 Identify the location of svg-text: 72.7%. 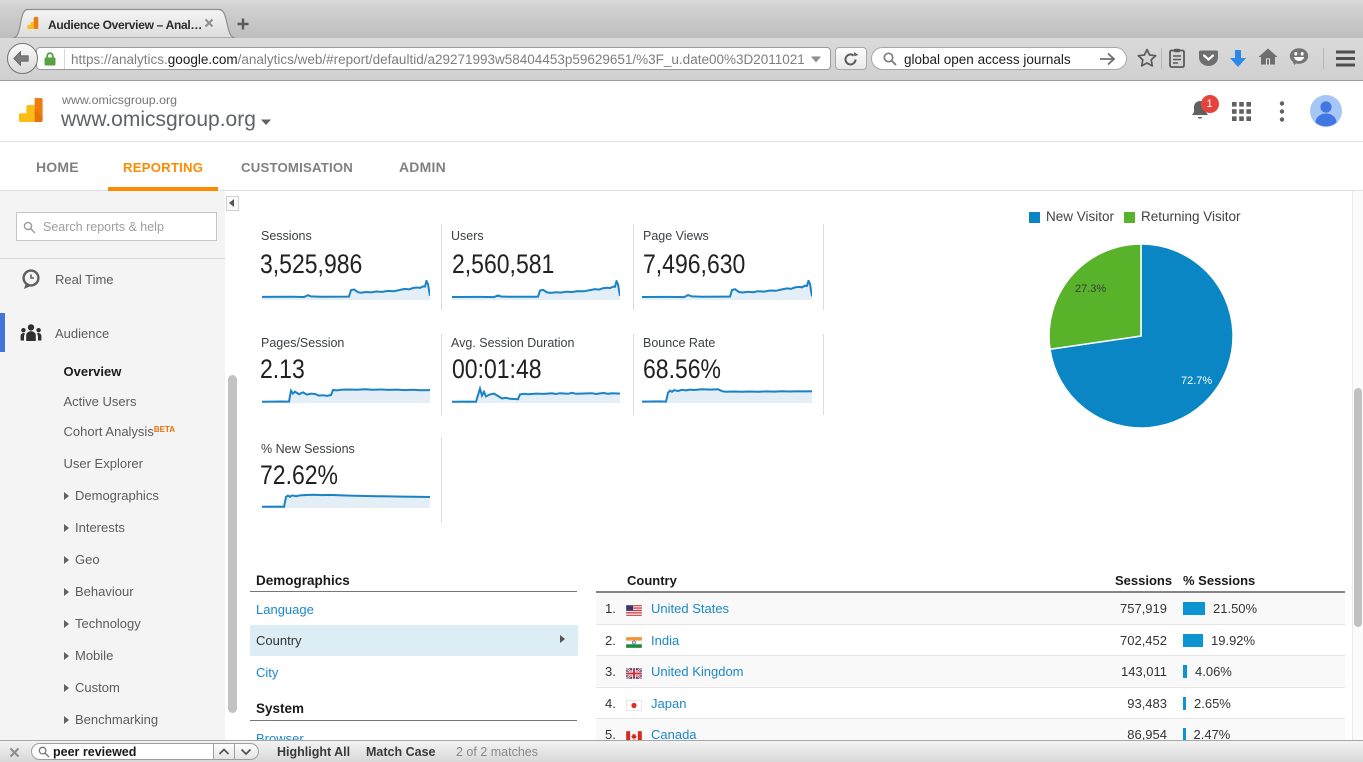
(1196, 381).